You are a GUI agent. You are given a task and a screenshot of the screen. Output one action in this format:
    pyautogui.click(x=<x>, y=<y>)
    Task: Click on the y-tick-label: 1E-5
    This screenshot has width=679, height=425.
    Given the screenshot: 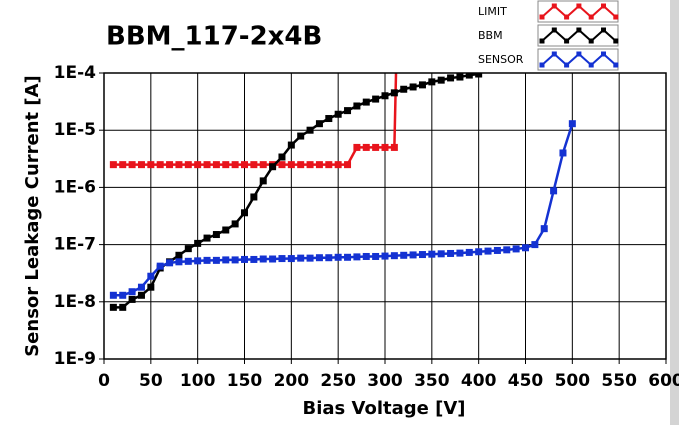 What is the action you would take?
    pyautogui.click(x=75, y=130)
    